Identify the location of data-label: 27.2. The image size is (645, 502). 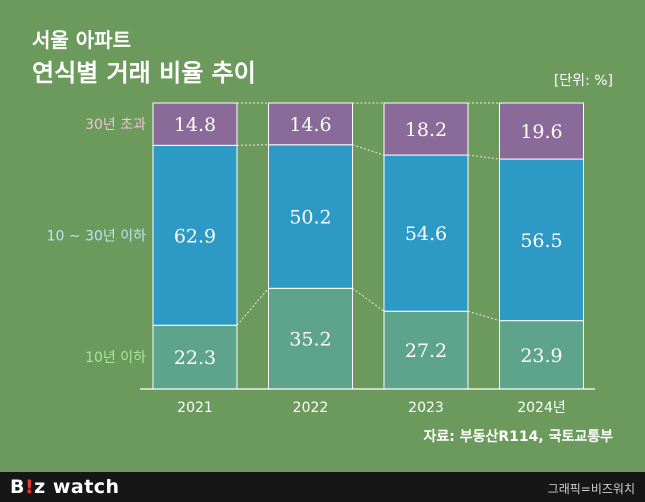
(426, 351).